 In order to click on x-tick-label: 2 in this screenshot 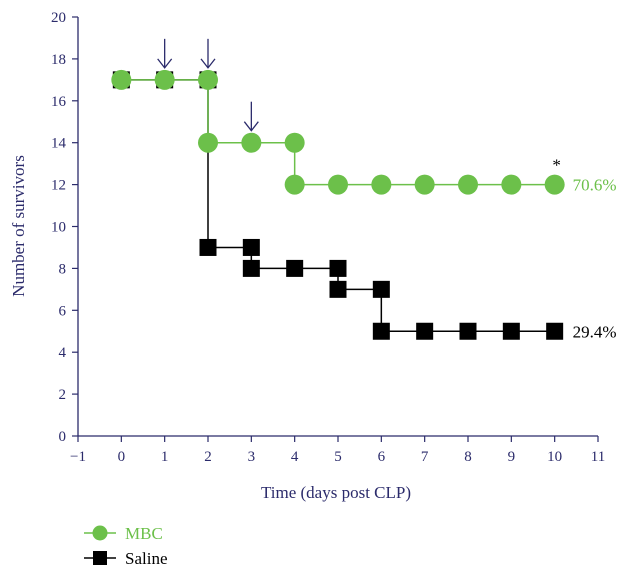, I will do `click(208, 457)`.